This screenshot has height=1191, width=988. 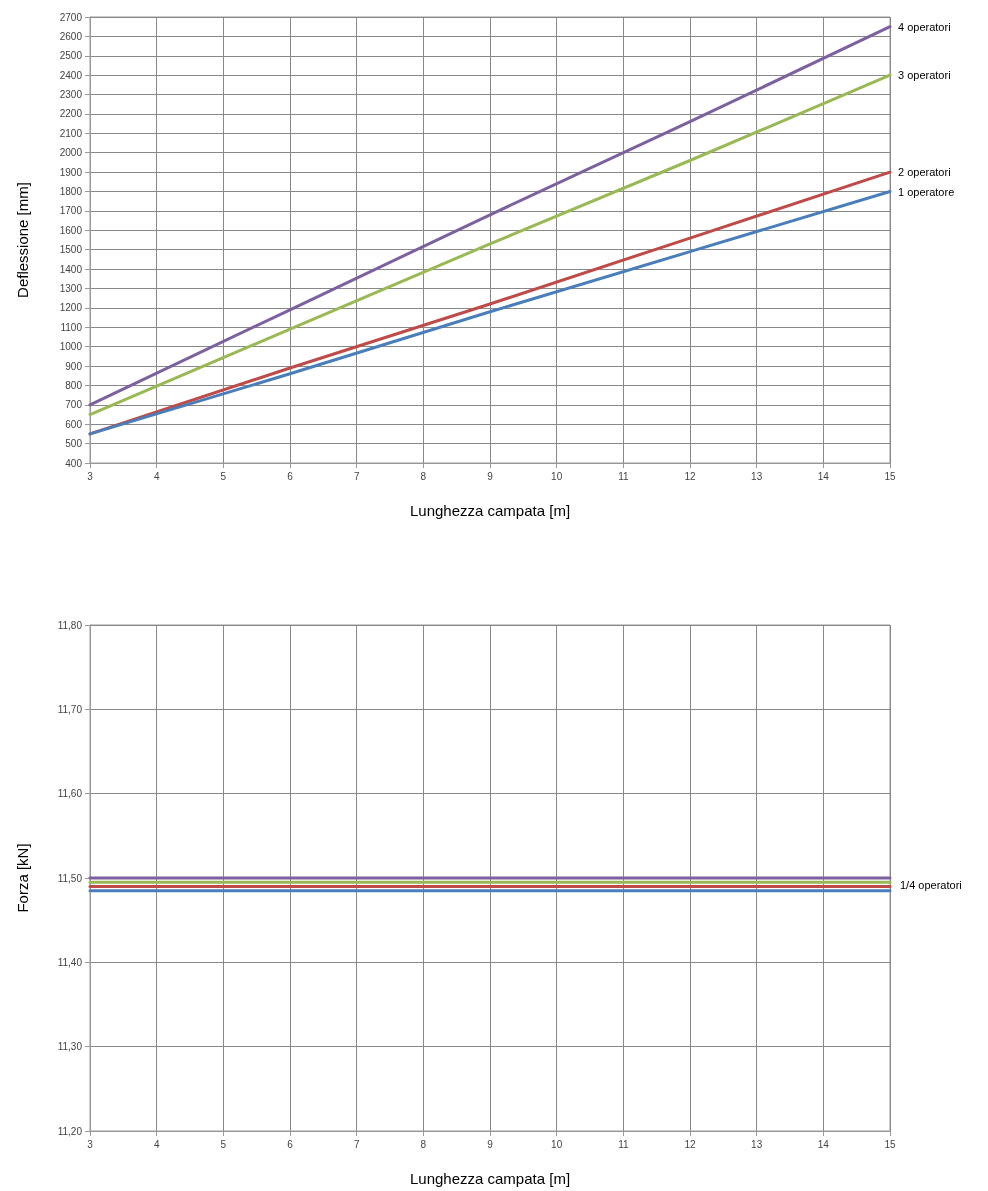 What do you see at coordinates (71, 17) in the screenshot?
I see `y-tick-label: 2700` at bounding box center [71, 17].